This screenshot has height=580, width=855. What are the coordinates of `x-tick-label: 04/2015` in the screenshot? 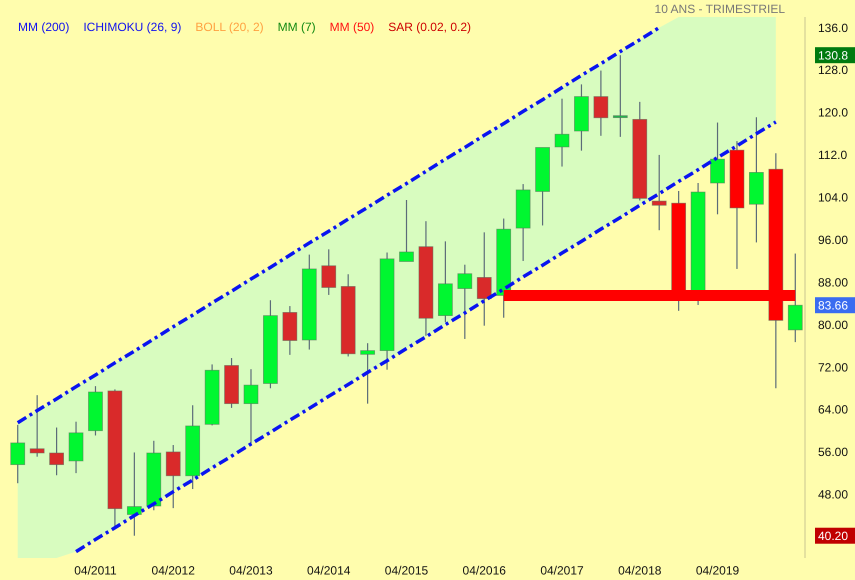 It's located at (406, 571).